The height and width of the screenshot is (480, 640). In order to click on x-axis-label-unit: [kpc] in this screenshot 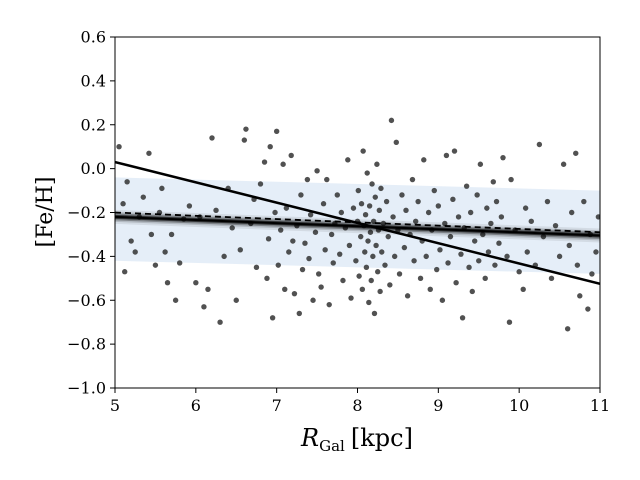, I will do `click(382, 438)`.